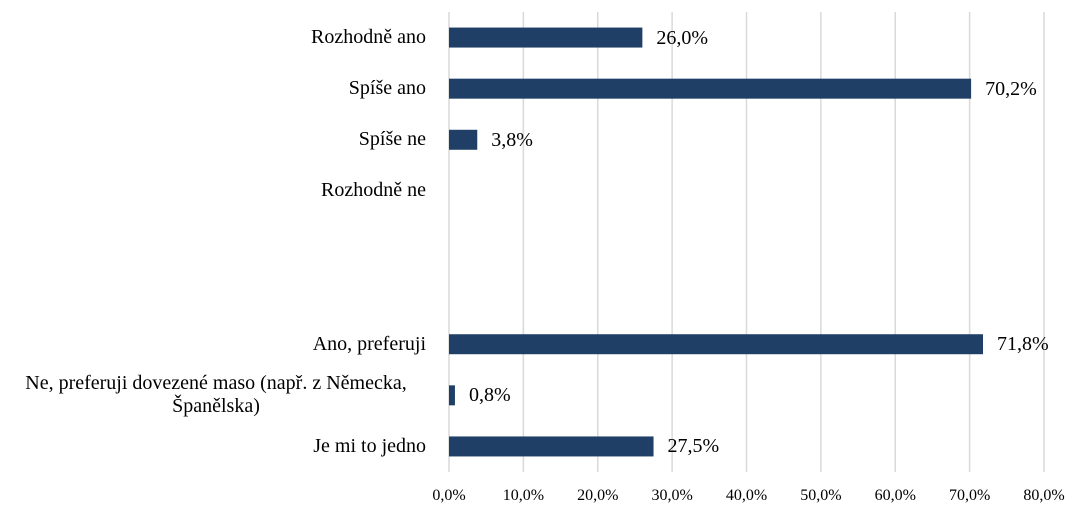  I want to click on x-tick-label: 20,0%, so click(598, 495).